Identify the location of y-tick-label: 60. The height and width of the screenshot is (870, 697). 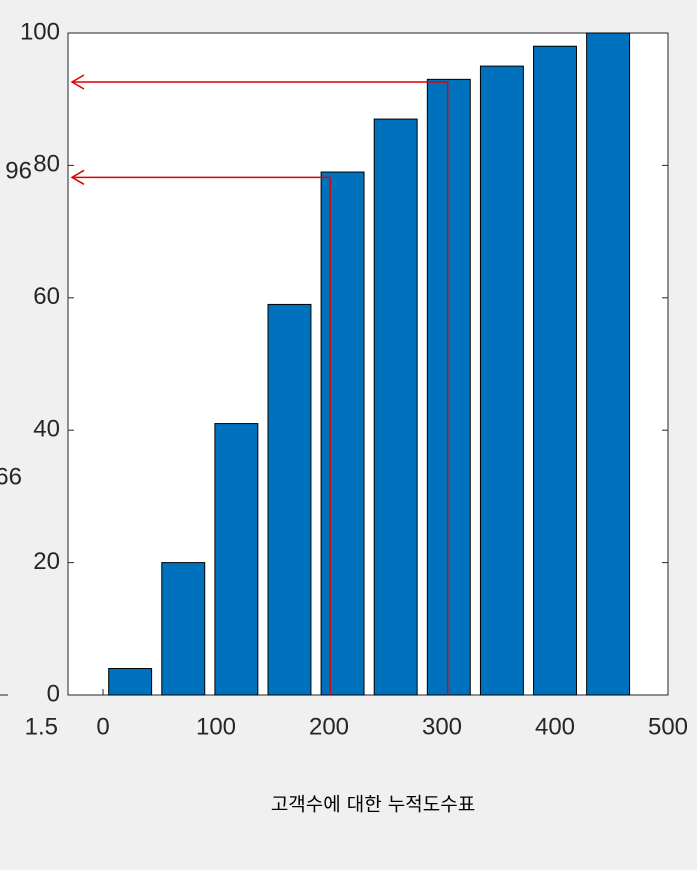
(46, 296).